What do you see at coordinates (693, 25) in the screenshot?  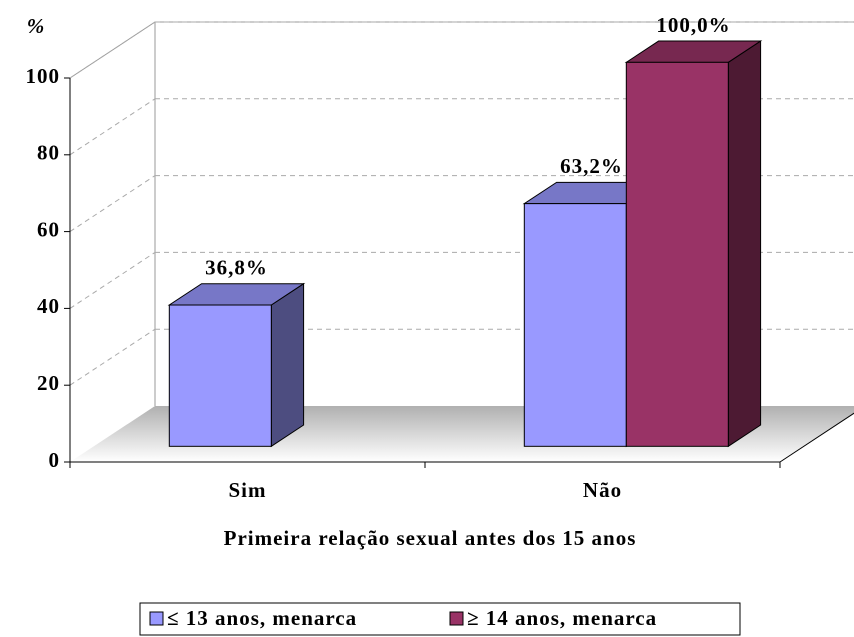 I see `data-label: 100,0%` at bounding box center [693, 25].